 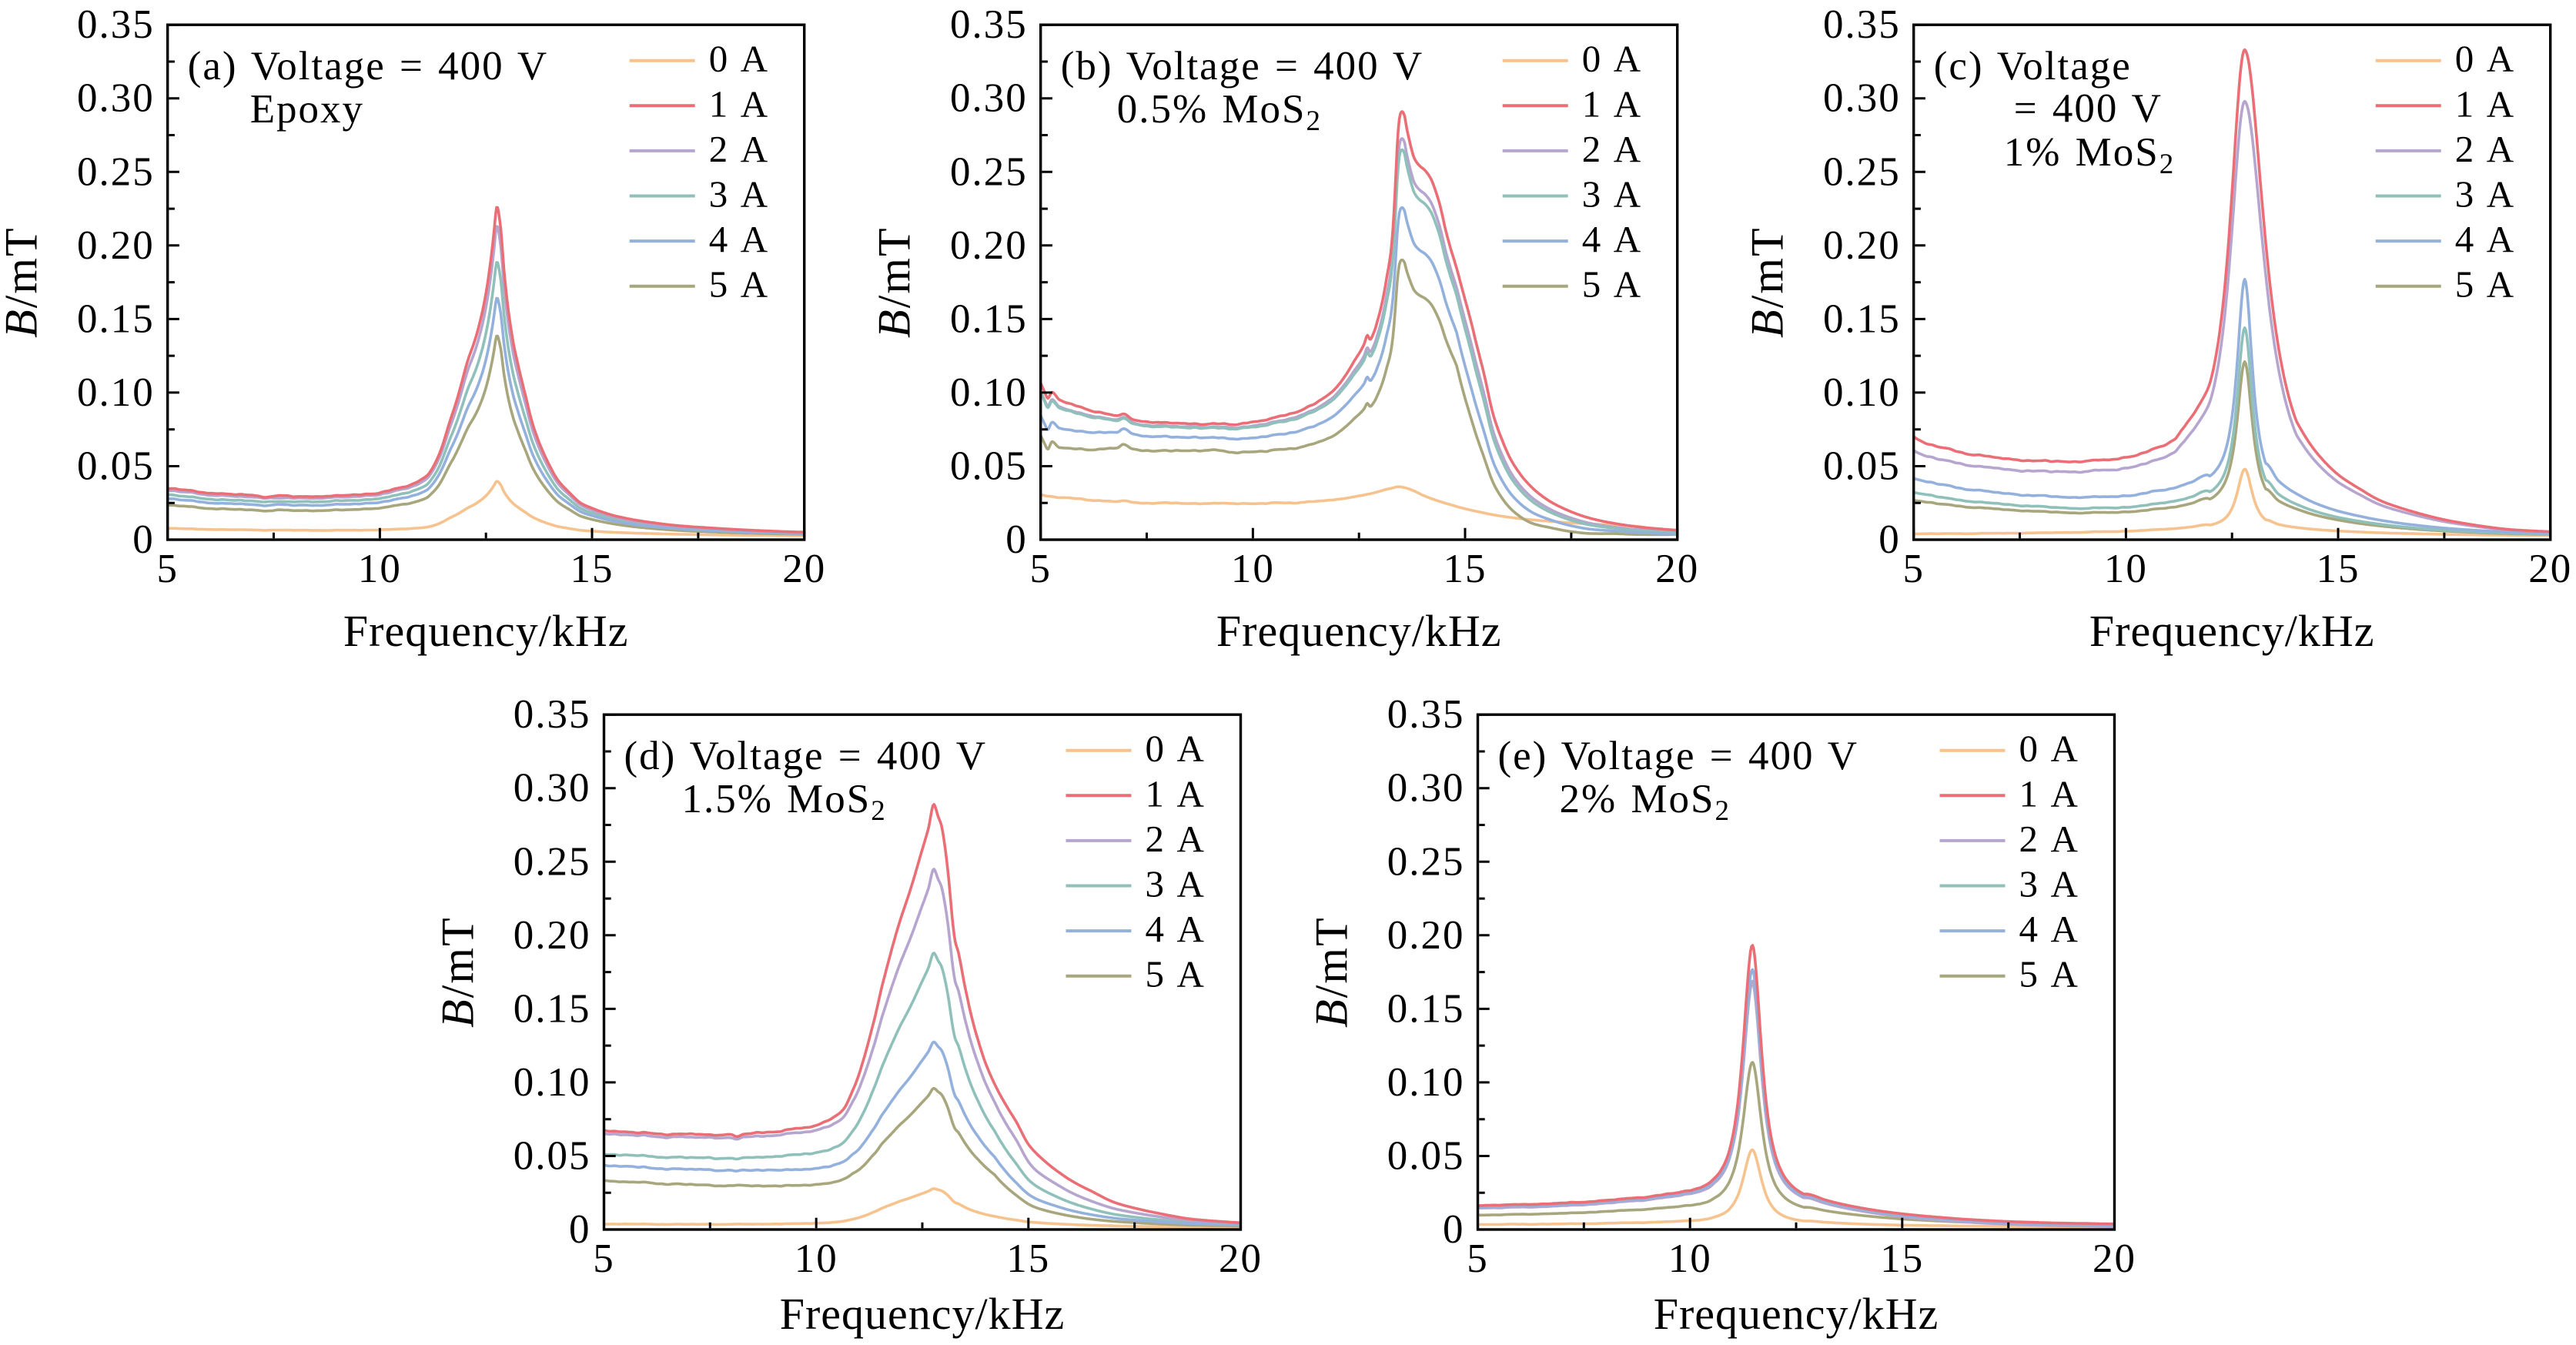 What do you see at coordinates (2088, 108) in the screenshot?
I see `svg-text: = 400 V` at bounding box center [2088, 108].